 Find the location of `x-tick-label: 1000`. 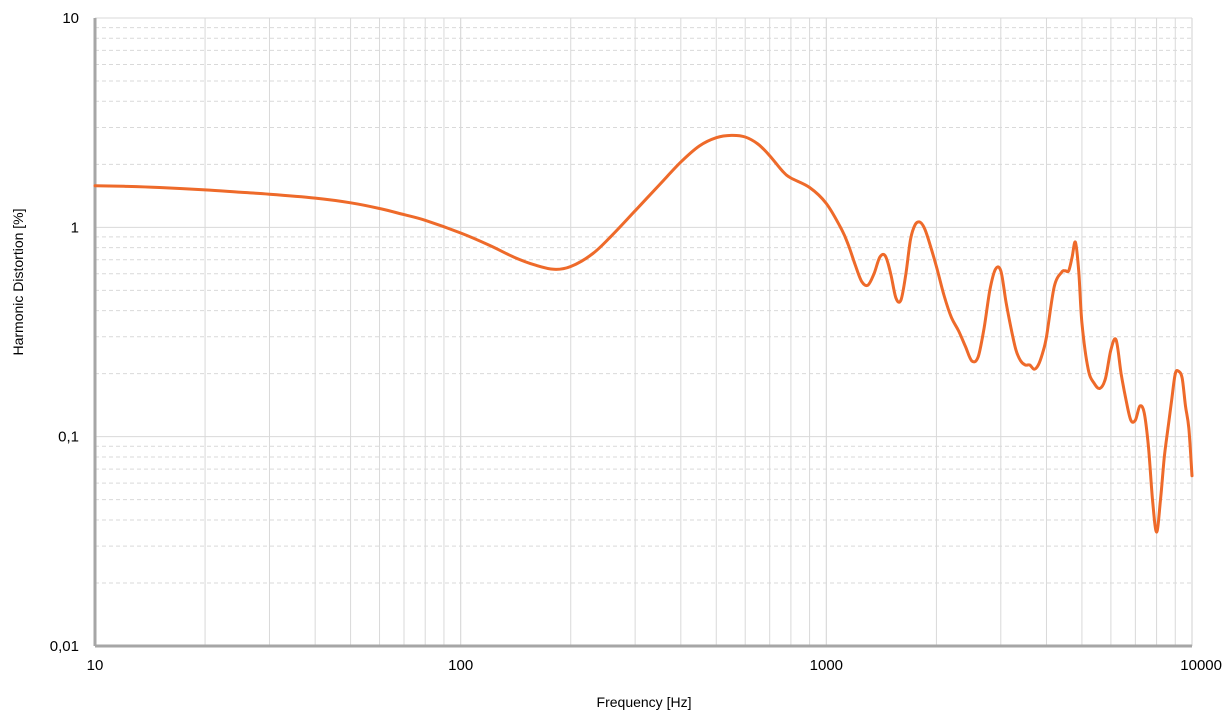

x-tick-label: 1000 is located at coordinates (826, 665).